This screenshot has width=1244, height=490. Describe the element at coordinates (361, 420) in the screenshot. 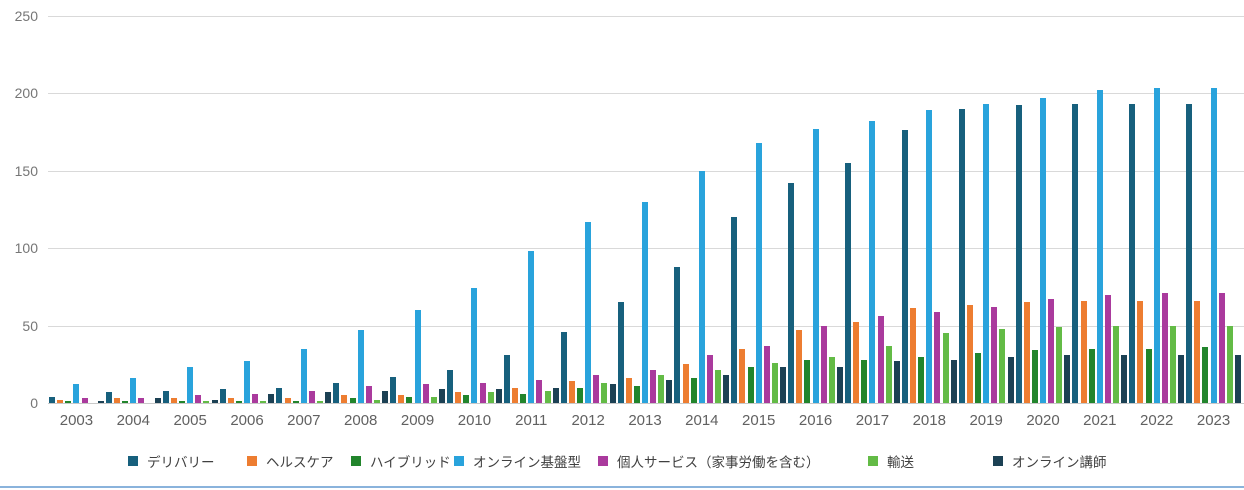

I see `x-axis-label: 2008` at that location.